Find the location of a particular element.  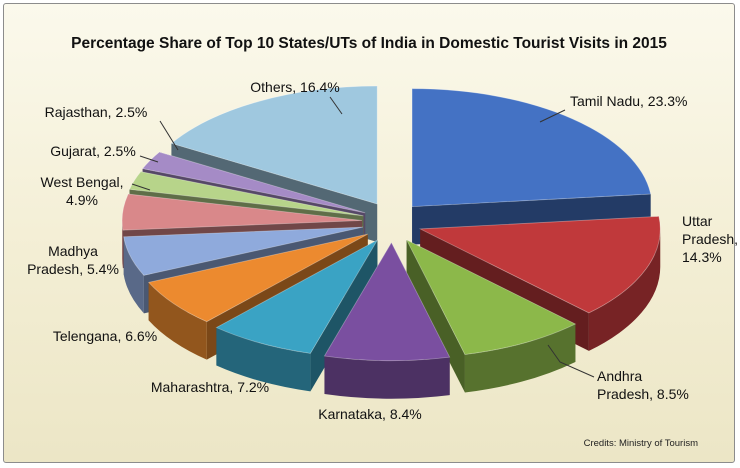

pie-label-6: Madhya Pradesh, 5.4% is located at coordinates (73, 260).